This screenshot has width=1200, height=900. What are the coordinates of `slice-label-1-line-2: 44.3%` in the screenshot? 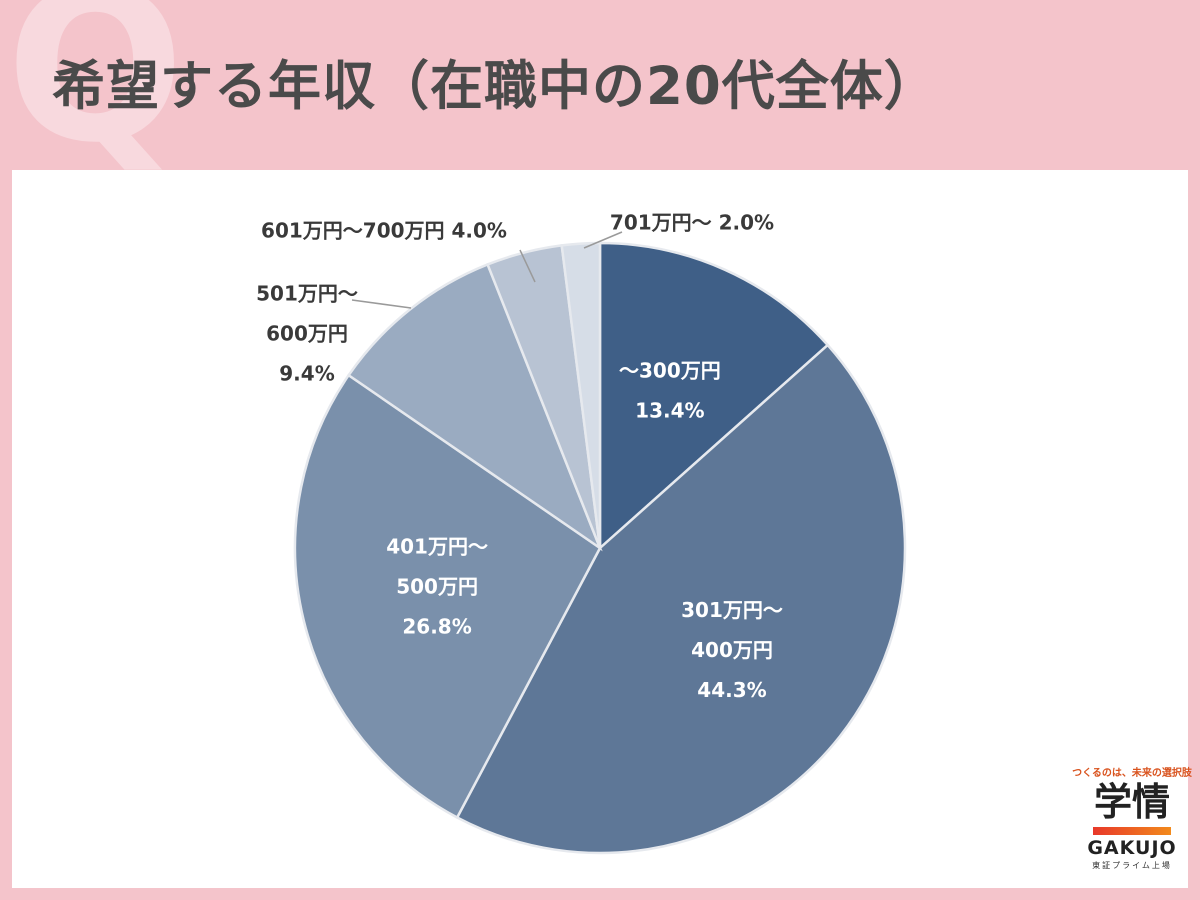 It's located at (731, 690).